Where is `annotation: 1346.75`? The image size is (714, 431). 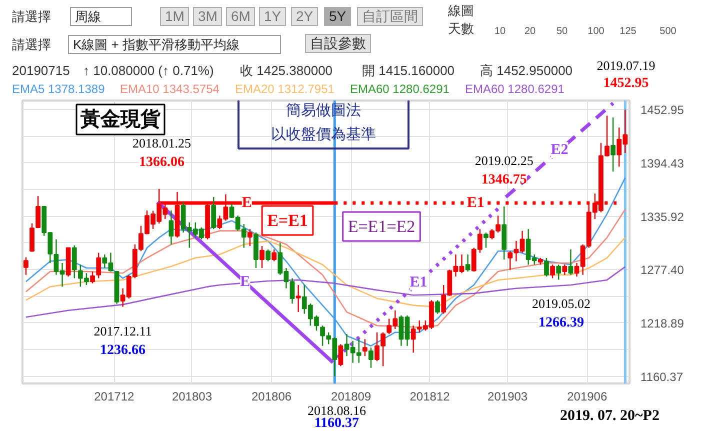 annotation: 1346.75 is located at coordinates (504, 180).